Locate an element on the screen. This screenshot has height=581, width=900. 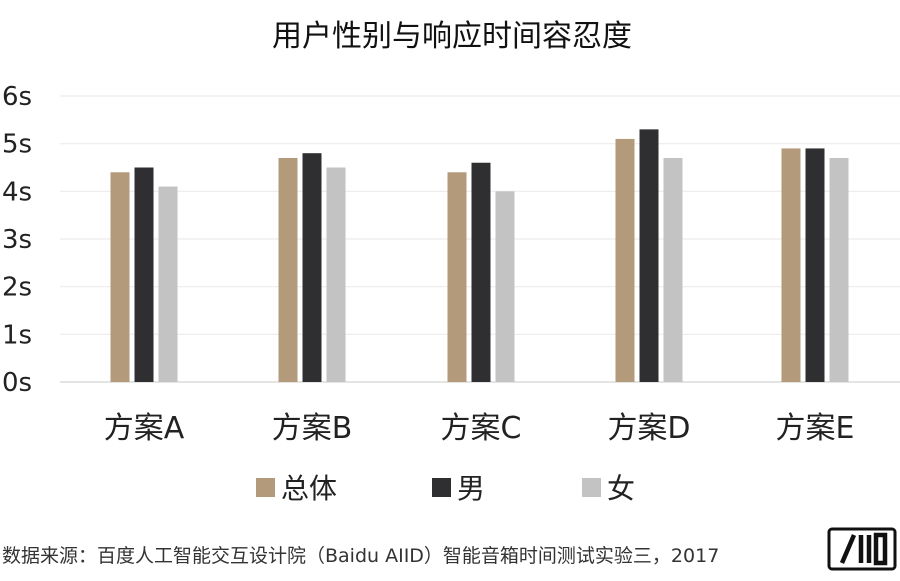
bar-男-方案E is located at coordinates (815, 265).